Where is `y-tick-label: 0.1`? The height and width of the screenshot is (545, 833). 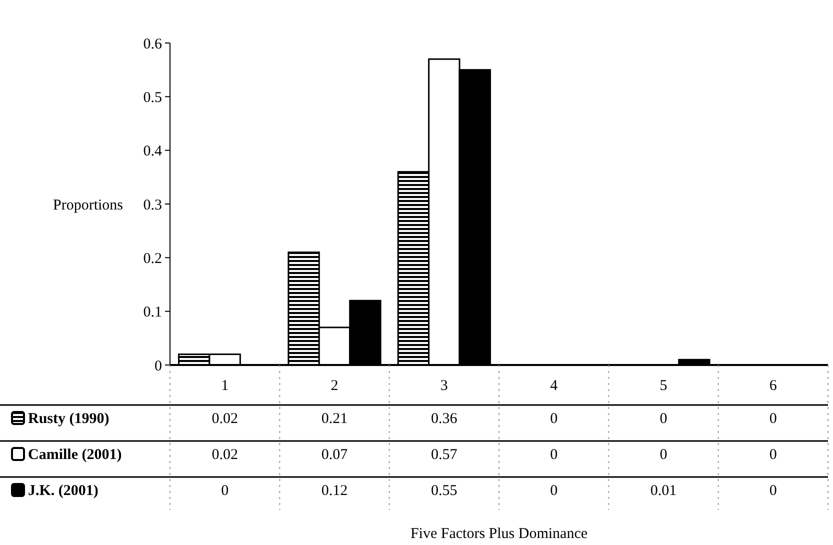
y-tick-label: 0.1 is located at coordinates (152, 312).